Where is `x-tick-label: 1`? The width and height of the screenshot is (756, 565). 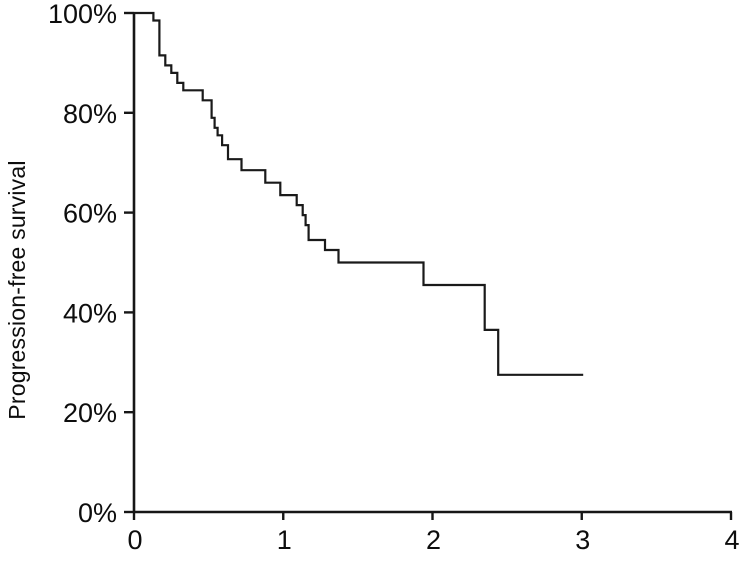
x-tick-label: 1 is located at coordinates (284, 540).